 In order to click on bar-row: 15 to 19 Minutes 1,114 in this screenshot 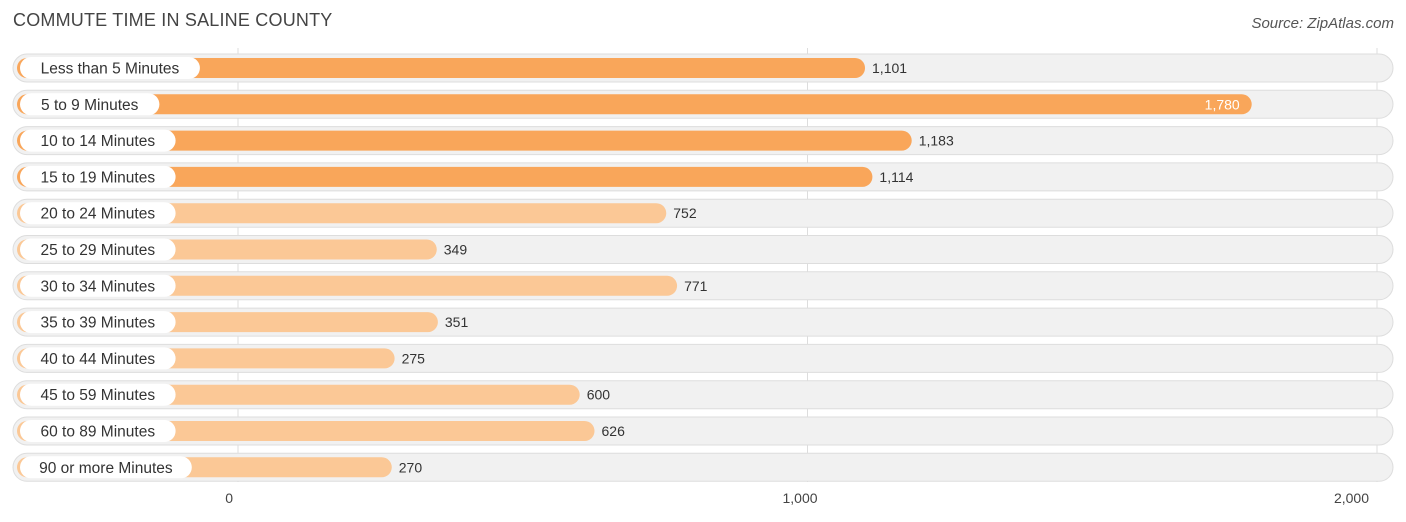, I will do `click(703, 177)`.